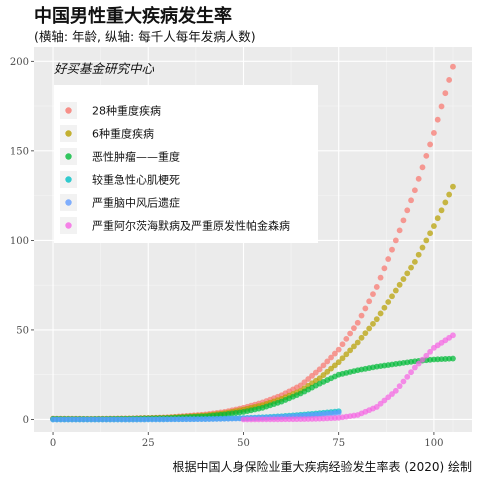 The width and height of the screenshot is (480, 480). Describe the element at coordinates (433, 443) in the screenshot. I see `x-tick-label: 100` at that location.